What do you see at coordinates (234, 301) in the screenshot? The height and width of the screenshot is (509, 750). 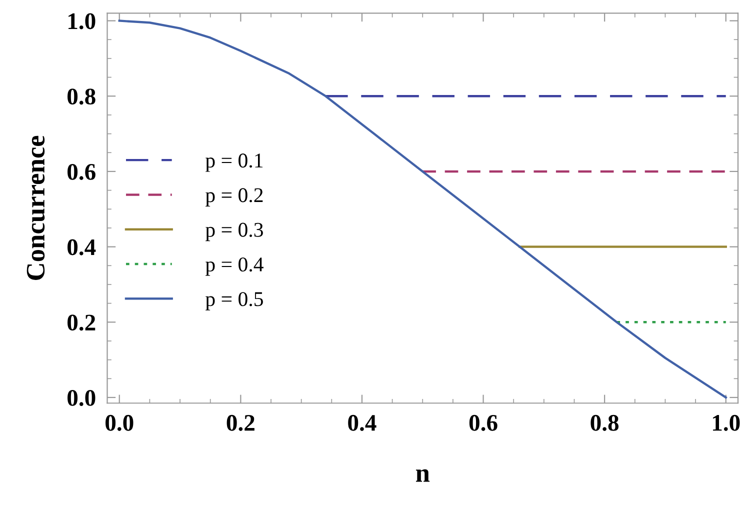 I see `legend-label: p = 0.5` at bounding box center [234, 301].